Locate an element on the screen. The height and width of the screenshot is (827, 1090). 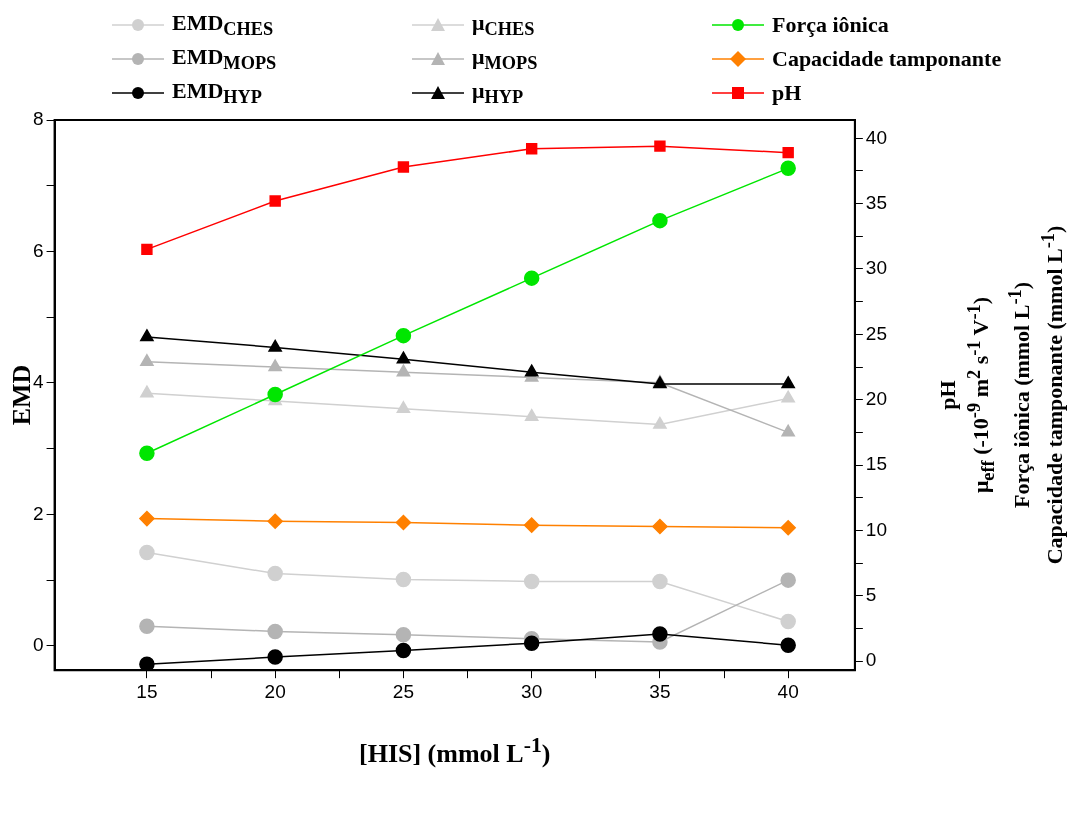
x-tick-label: 30 is located at coordinates (532, 691).